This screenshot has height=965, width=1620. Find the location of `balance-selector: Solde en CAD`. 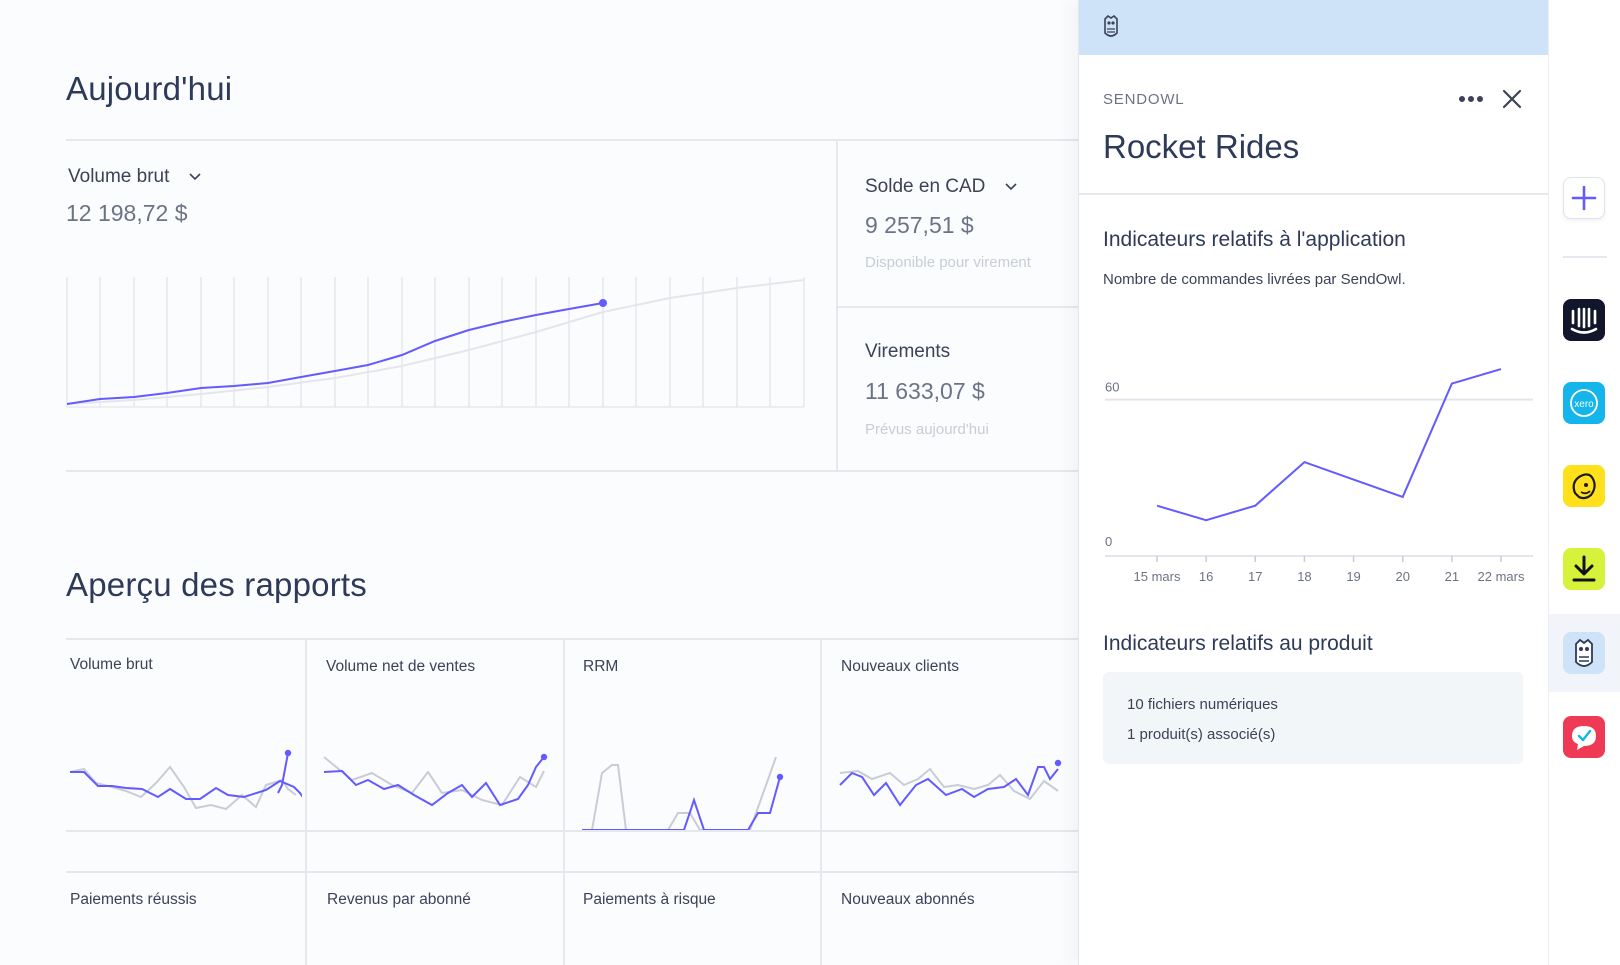

balance-selector: Solde en CAD is located at coordinates (941, 187).